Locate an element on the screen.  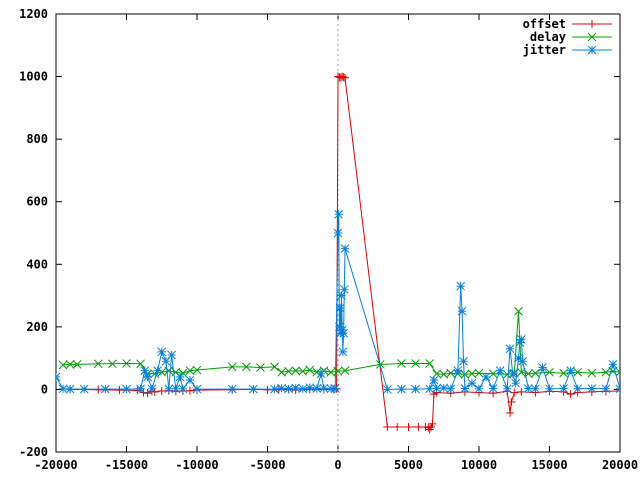
x-tick-label: 20000 is located at coordinates (620, 465).